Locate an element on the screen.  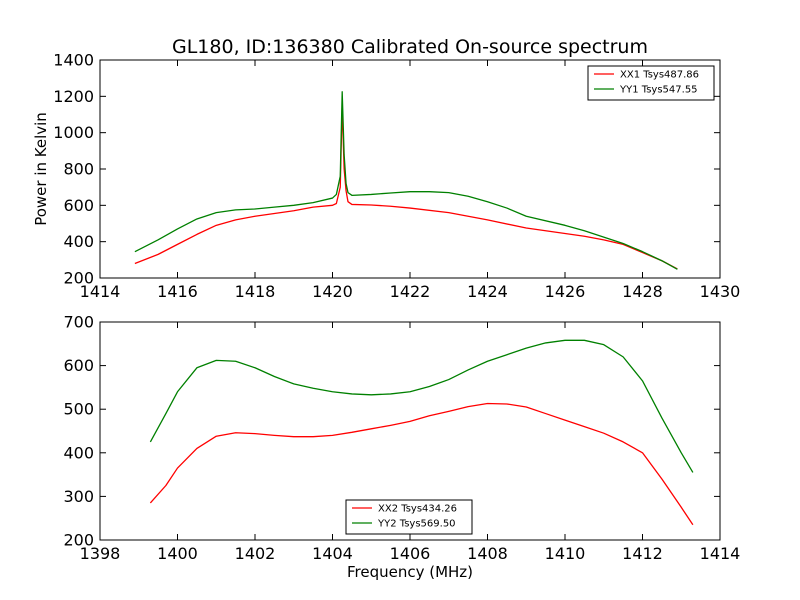
x-tick-label: 1412 is located at coordinates (642, 553).